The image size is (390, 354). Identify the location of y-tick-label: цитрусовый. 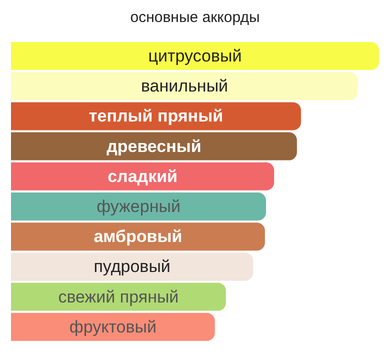
(195, 56).